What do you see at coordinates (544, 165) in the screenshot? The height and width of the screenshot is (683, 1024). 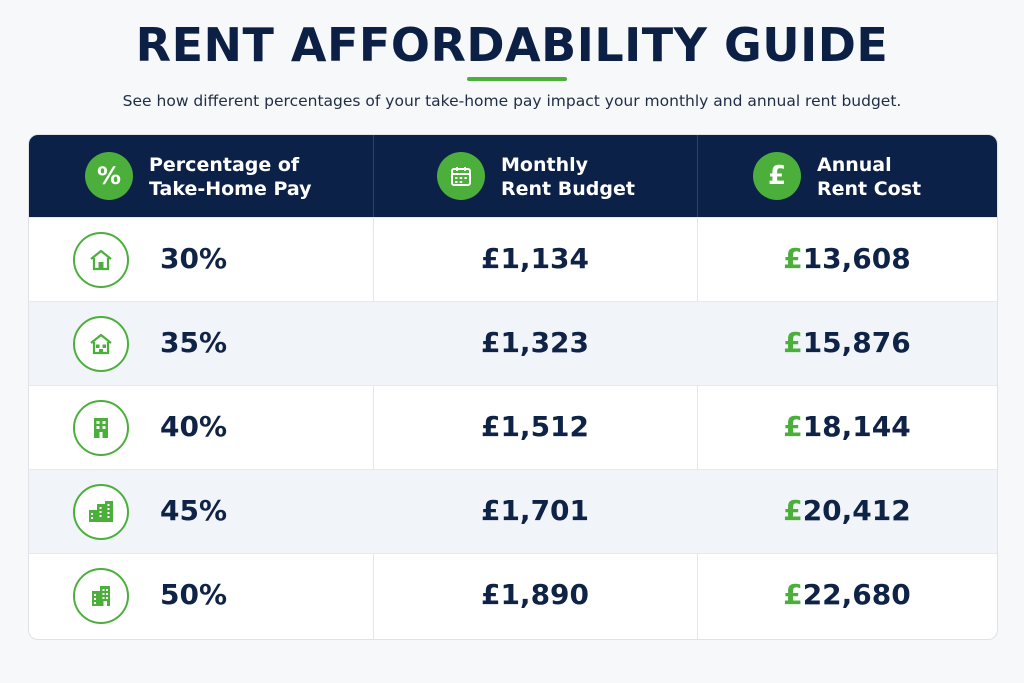 I see `header-monthly-line1: Monthly` at bounding box center [544, 165].